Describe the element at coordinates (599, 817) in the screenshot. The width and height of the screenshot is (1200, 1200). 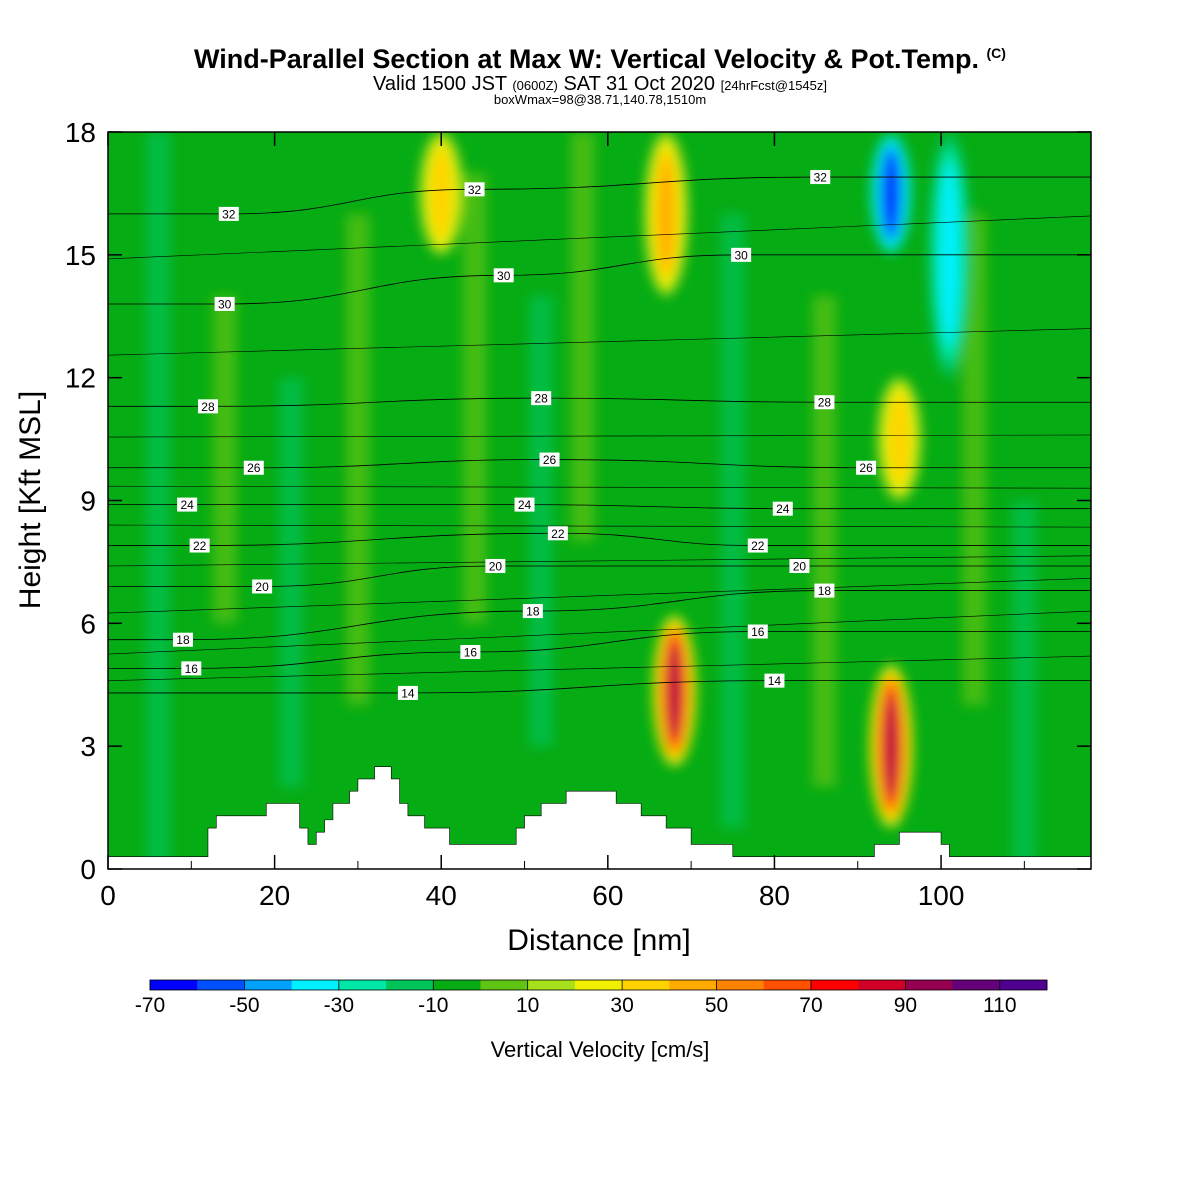
I see `terrain` at that location.